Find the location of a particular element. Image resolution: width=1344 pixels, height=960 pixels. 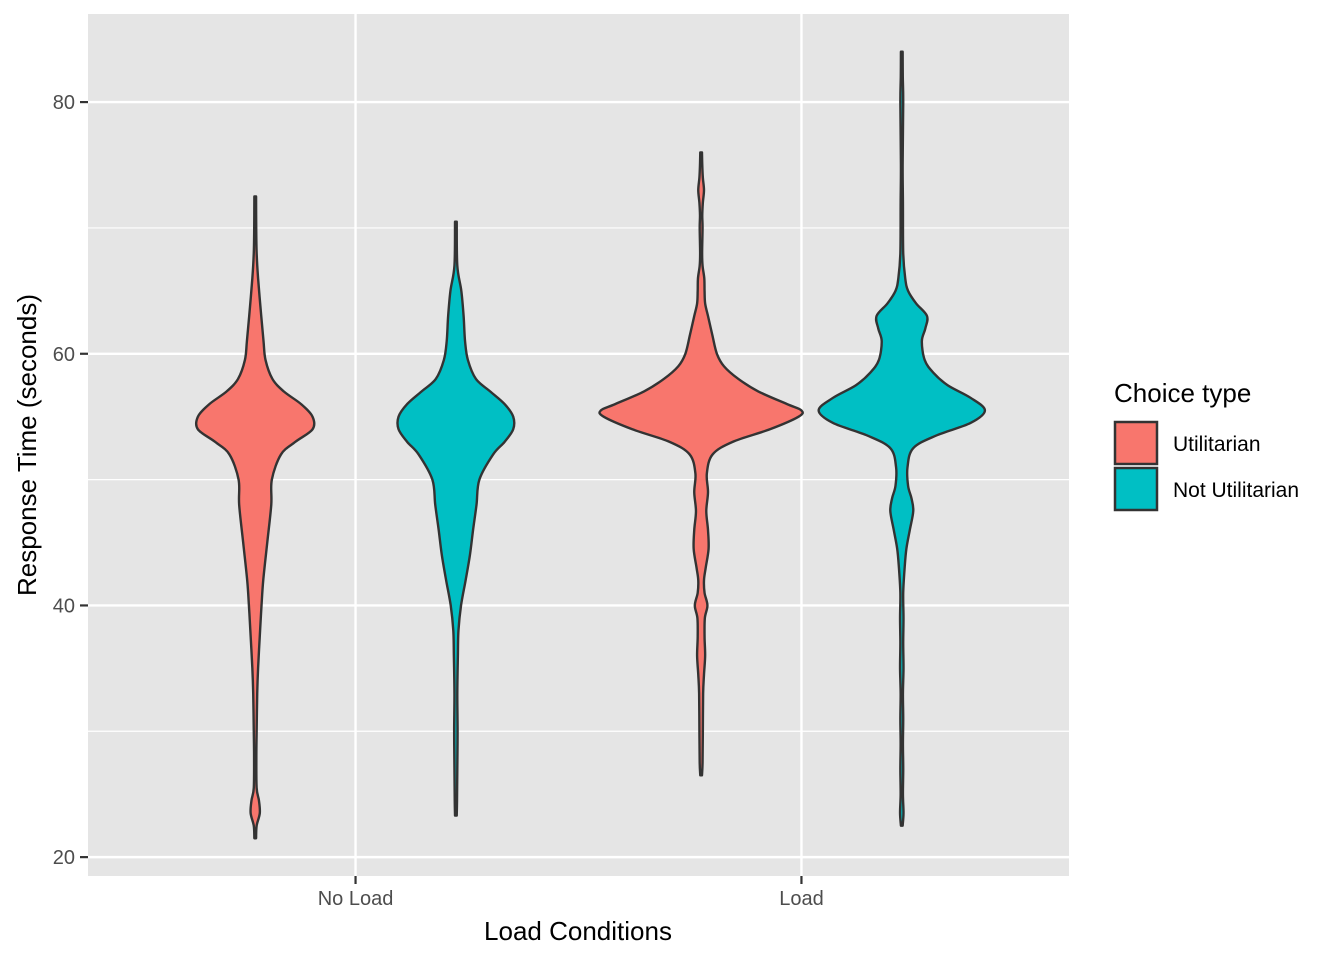

x-tick-label: Load is located at coordinates (801, 899).